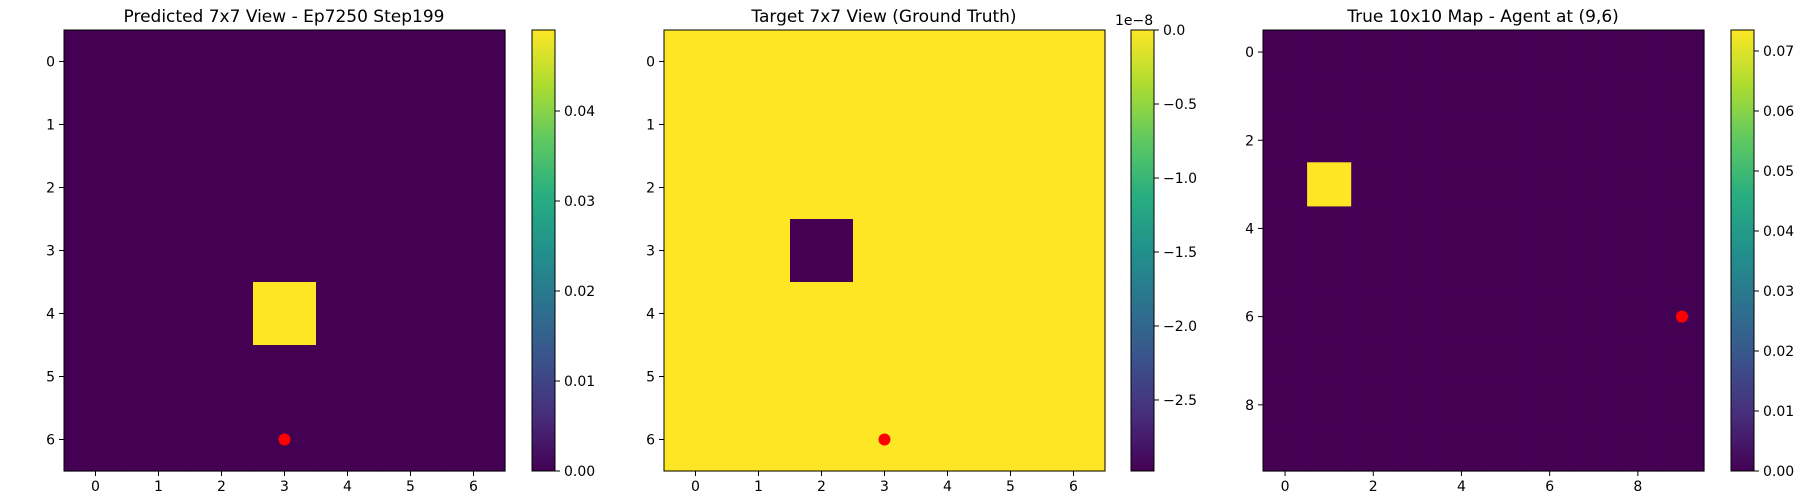 The image size is (1800, 500). What do you see at coordinates (650, 126) in the screenshot?
I see `y-tick-label: 1` at bounding box center [650, 126].